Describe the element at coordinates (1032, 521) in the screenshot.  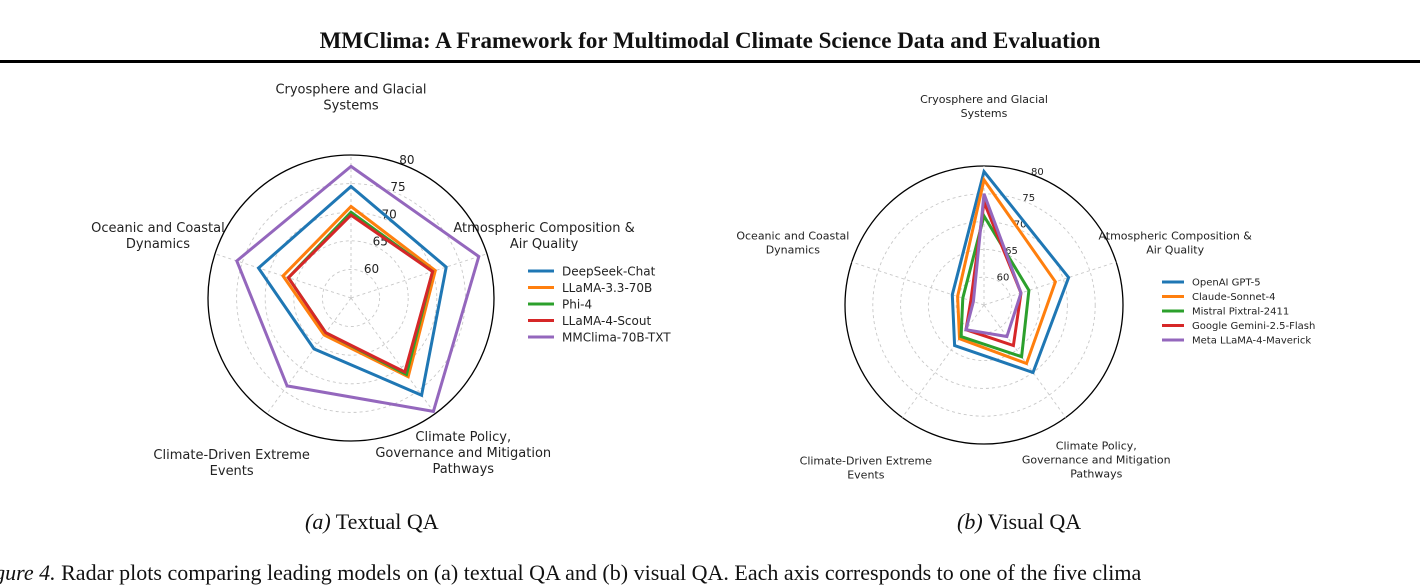
I see `subcaption-b-text: Visual QA` at that location.